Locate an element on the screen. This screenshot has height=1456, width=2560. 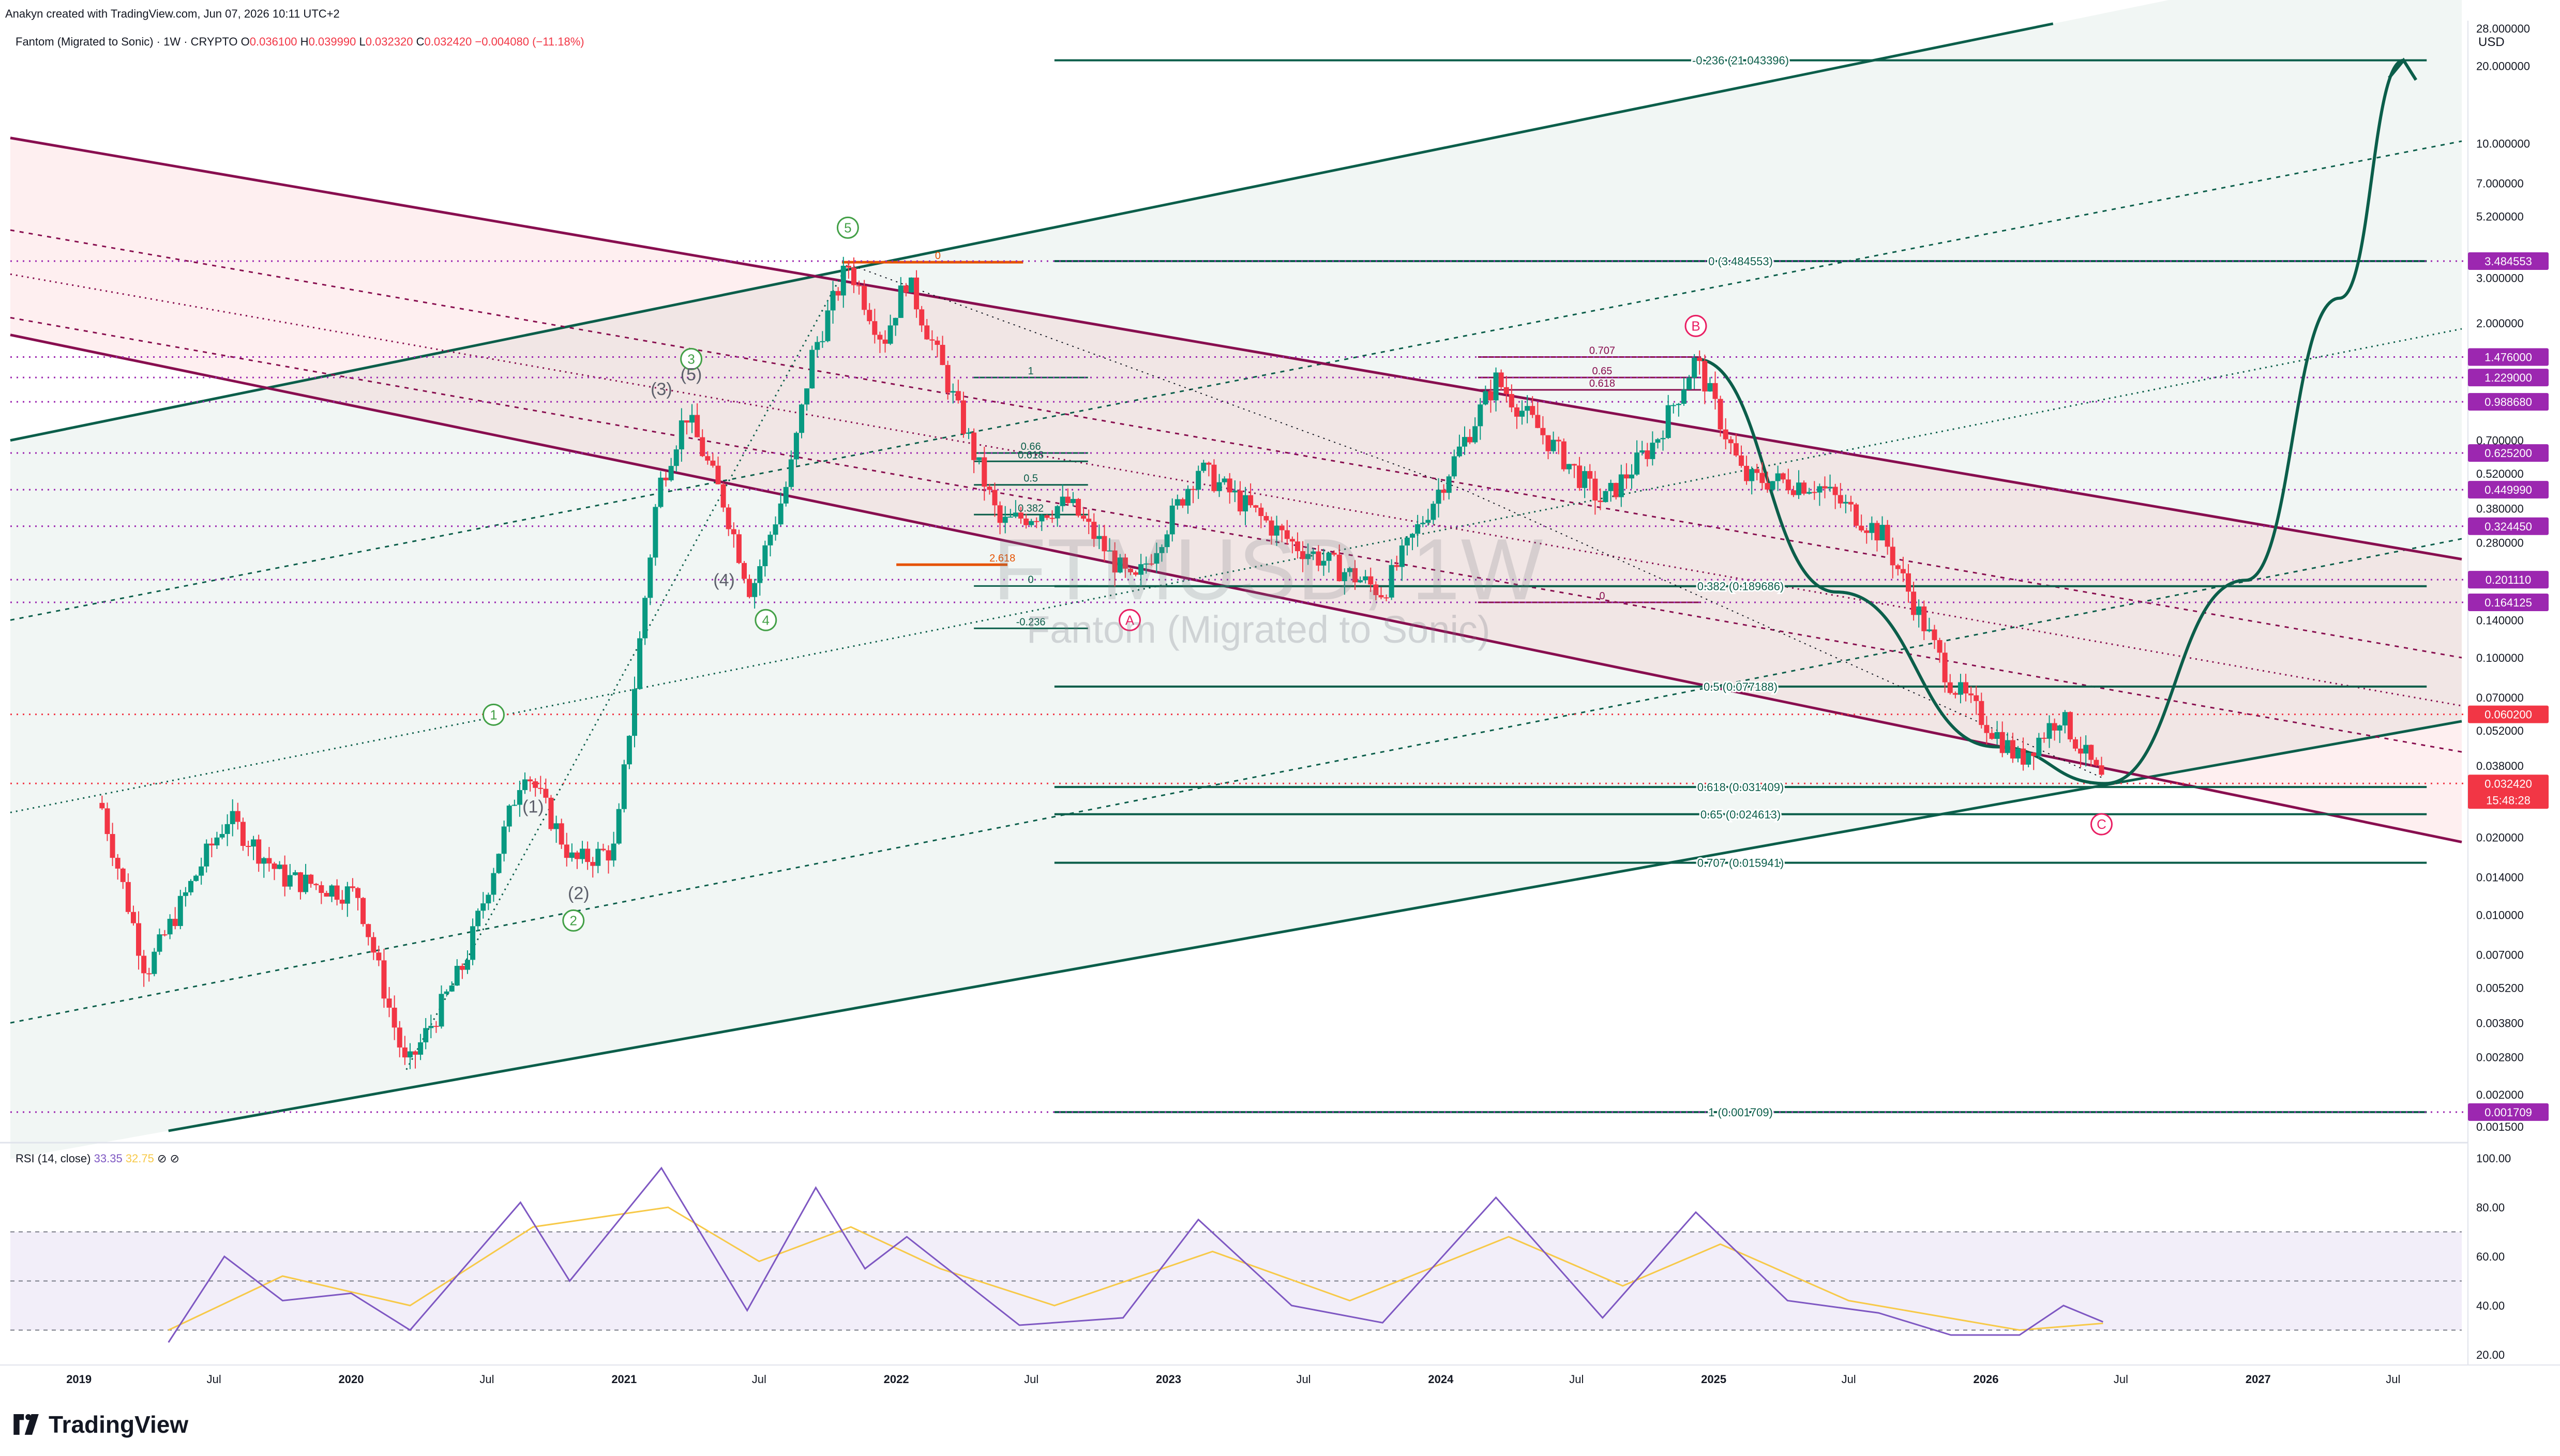
price-axis-tick: 0.280000 is located at coordinates (2500, 544).